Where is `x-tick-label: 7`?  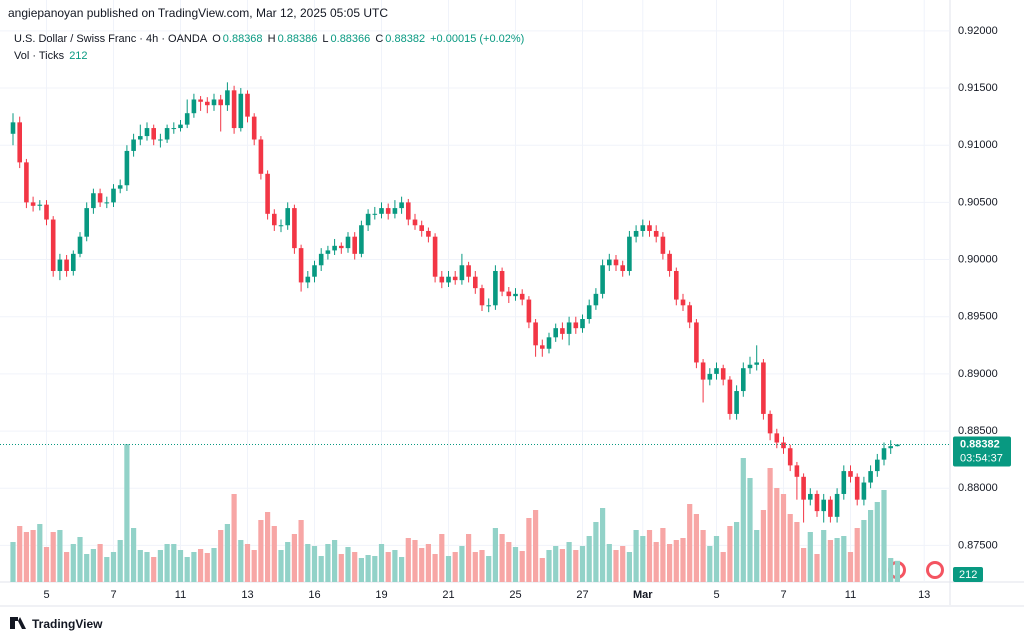
x-tick-label: 7 is located at coordinates (783, 595).